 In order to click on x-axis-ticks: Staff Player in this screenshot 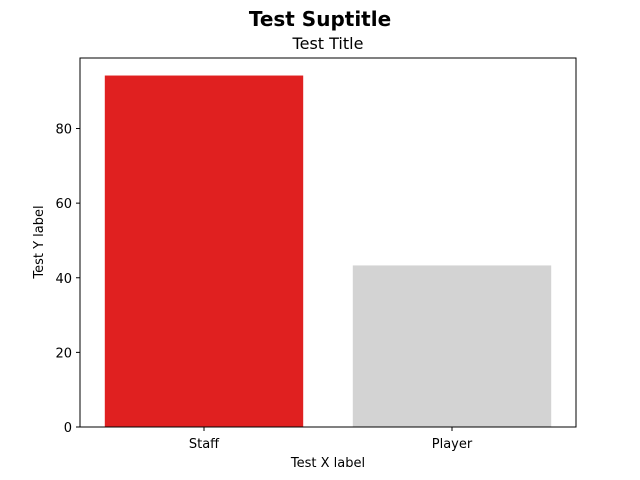, I will do `click(331, 439)`.